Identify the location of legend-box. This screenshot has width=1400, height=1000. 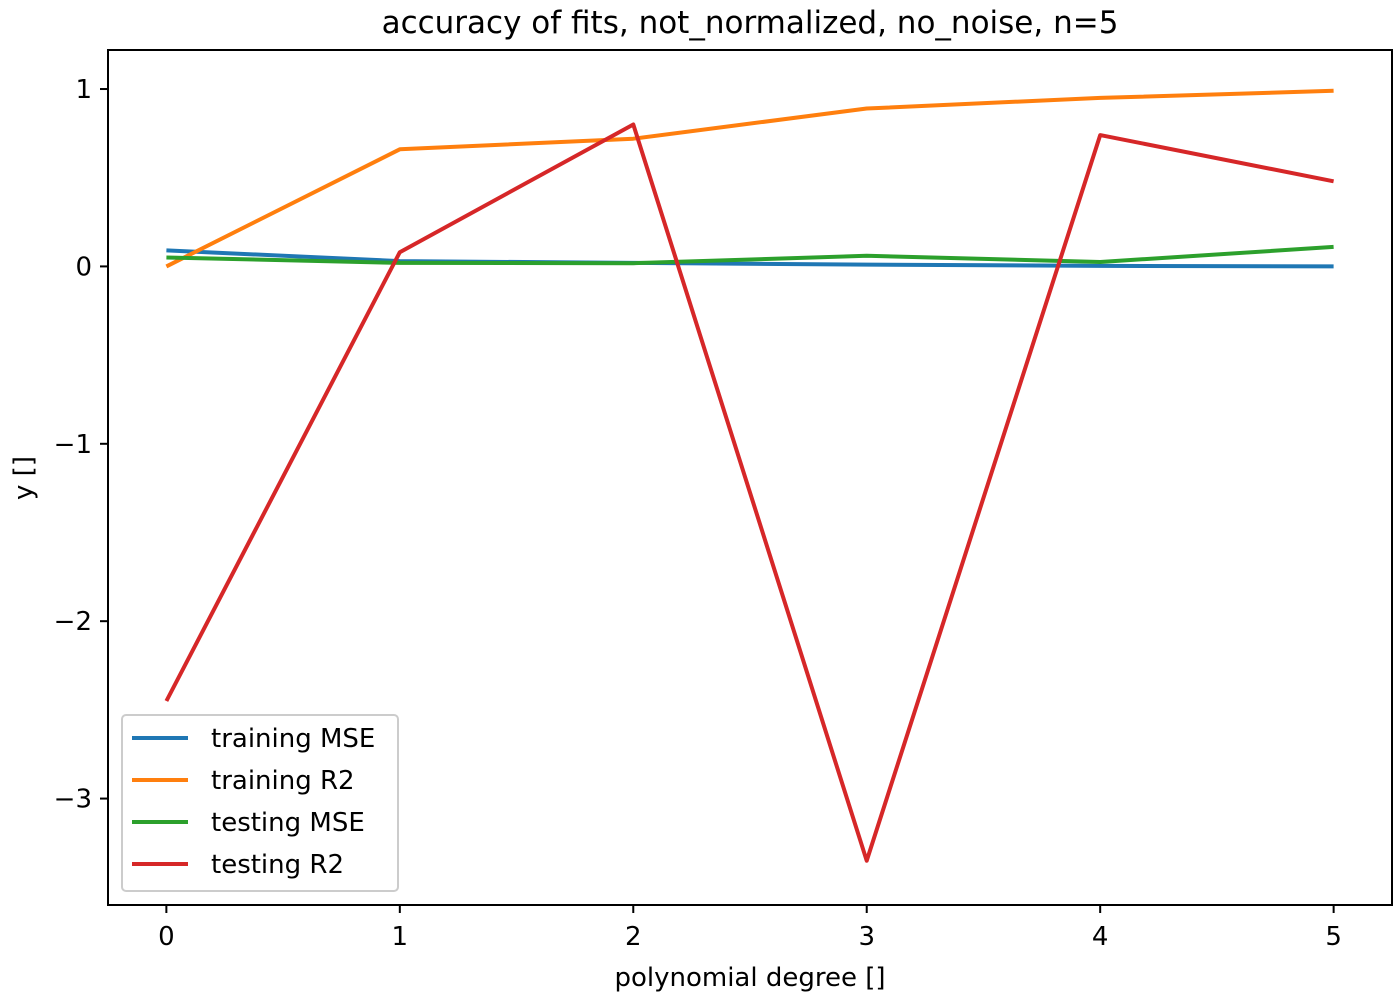
(260, 803).